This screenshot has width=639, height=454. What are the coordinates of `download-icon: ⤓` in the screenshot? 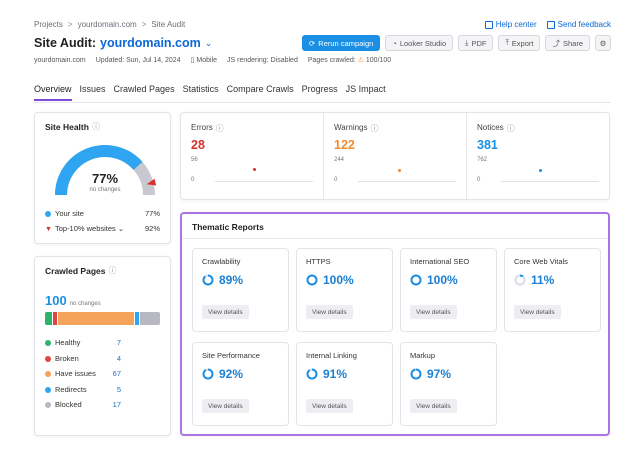 It's located at (467, 42).